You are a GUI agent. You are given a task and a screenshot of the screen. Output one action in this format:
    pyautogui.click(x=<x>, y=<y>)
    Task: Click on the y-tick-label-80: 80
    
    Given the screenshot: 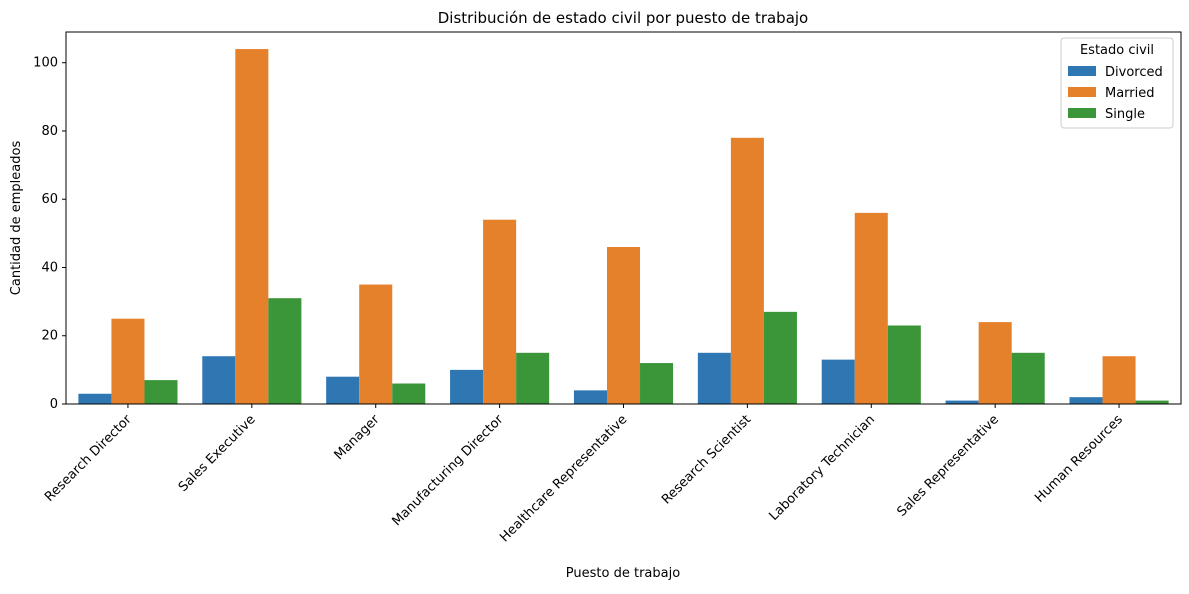 What is the action you would take?
    pyautogui.click(x=49, y=131)
    